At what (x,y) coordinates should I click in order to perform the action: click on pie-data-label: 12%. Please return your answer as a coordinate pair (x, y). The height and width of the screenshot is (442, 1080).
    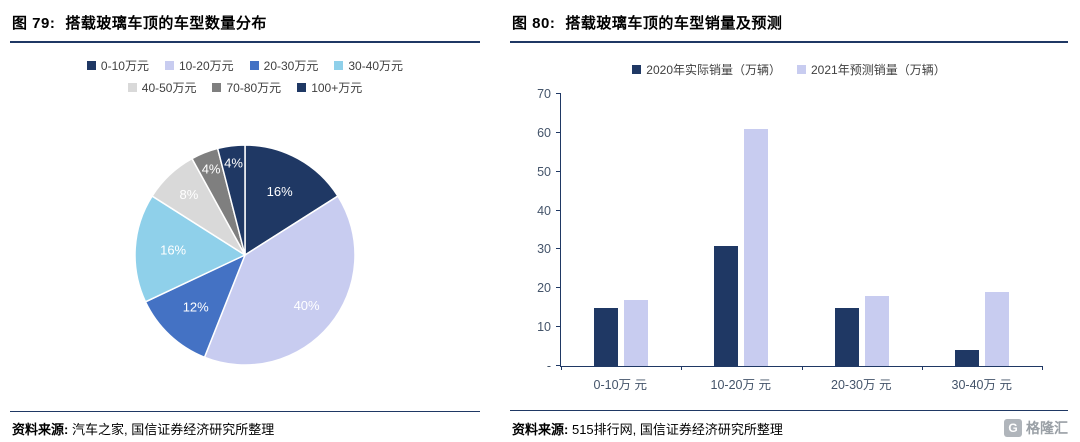
    Looking at the image, I should click on (196, 306).